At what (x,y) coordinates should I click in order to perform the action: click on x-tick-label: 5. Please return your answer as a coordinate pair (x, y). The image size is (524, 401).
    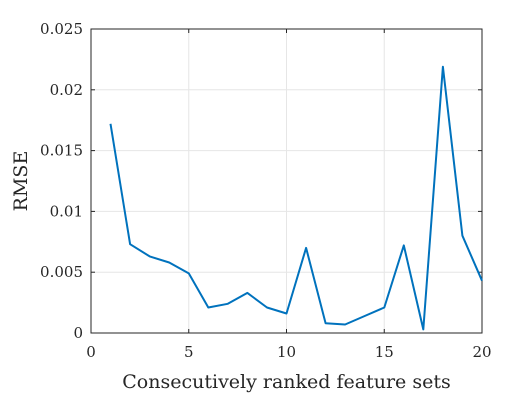
    Looking at the image, I should click on (189, 352).